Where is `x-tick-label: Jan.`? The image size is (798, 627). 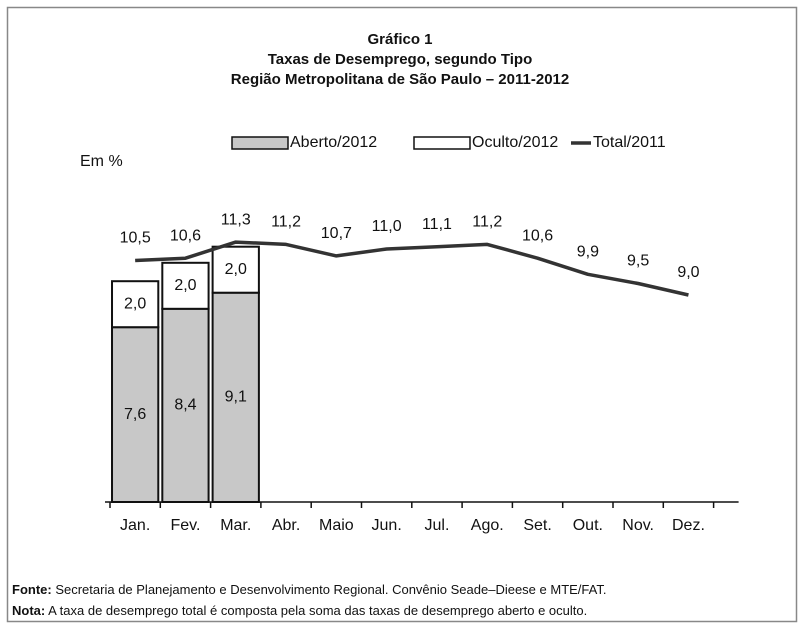
x-tick-label: Jan. is located at coordinates (135, 525).